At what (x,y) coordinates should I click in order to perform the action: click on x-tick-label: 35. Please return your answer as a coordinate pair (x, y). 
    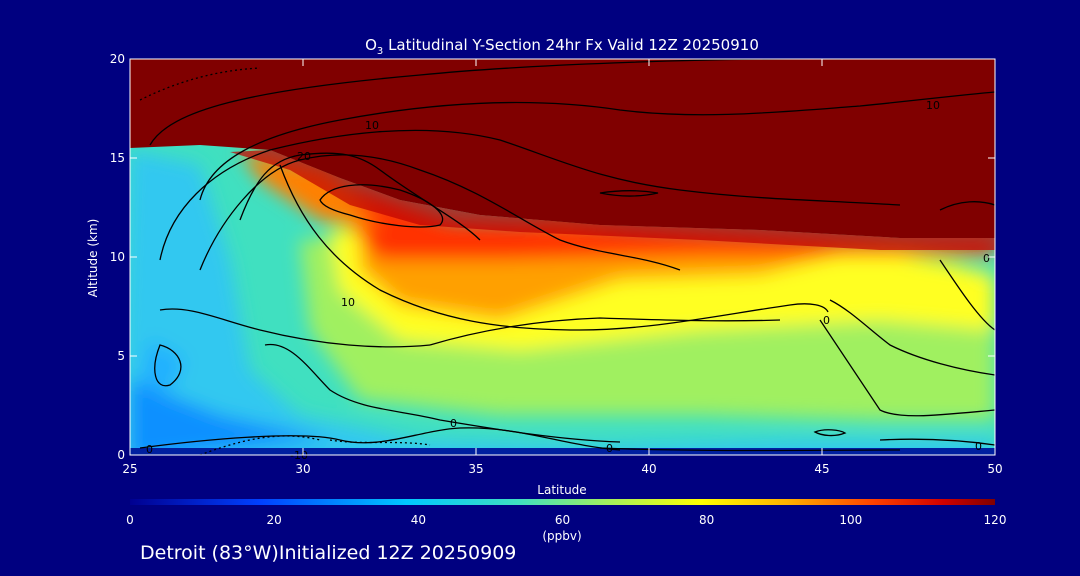
    Looking at the image, I should click on (475, 469).